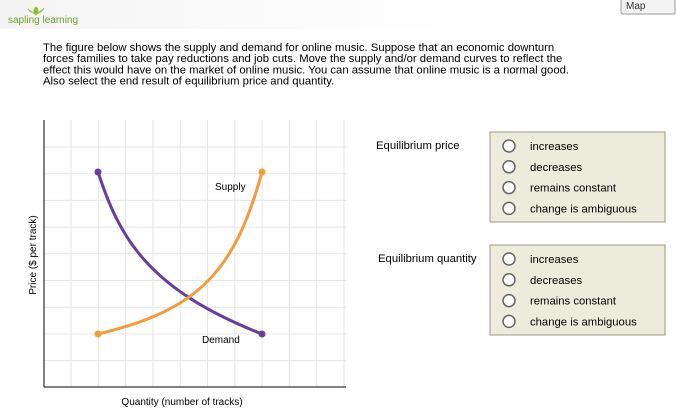 The height and width of the screenshot is (411, 676). I want to click on x-axis-label: Quantity (number of tracks), so click(181, 402).